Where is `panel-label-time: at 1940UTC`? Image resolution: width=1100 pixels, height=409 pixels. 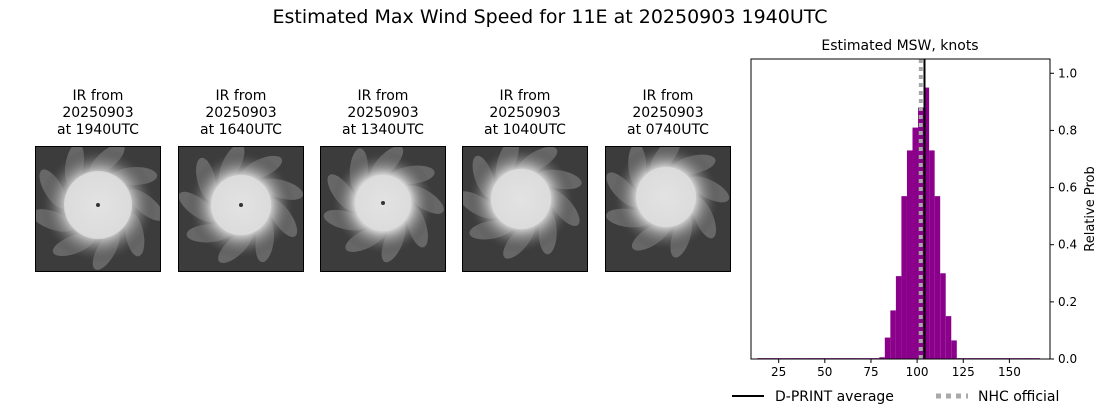 panel-label-time: at 1940UTC is located at coordinates (98, 130).